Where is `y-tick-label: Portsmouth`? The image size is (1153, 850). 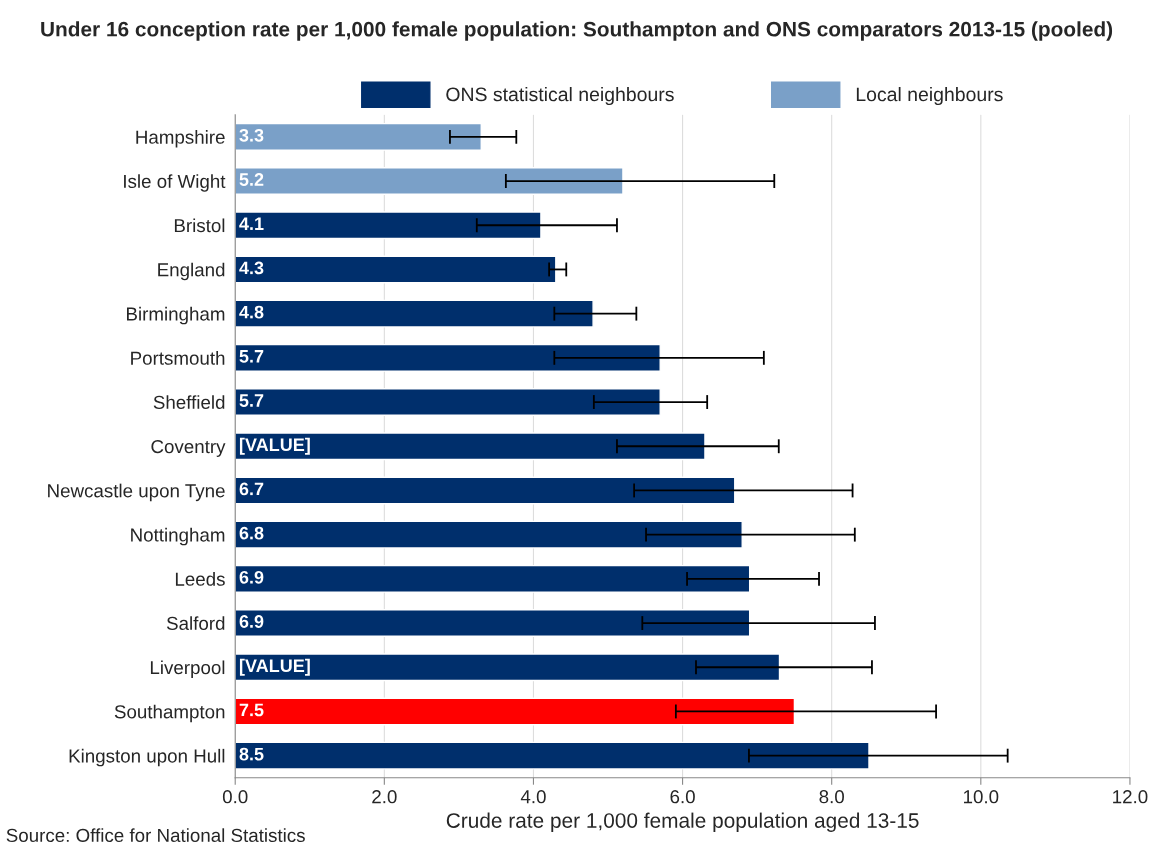 y-tick-label: Portsmouth is located at coordinates (178, 358).